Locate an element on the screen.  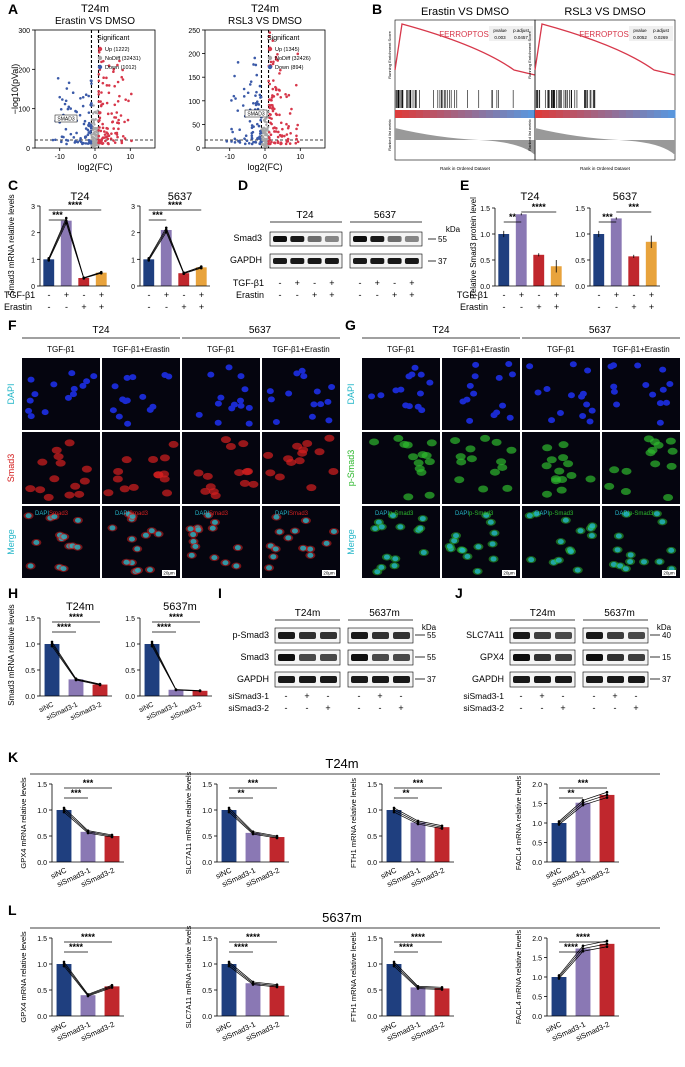
merge-tag: p-Smad3 is located at coordinates (481, 514).